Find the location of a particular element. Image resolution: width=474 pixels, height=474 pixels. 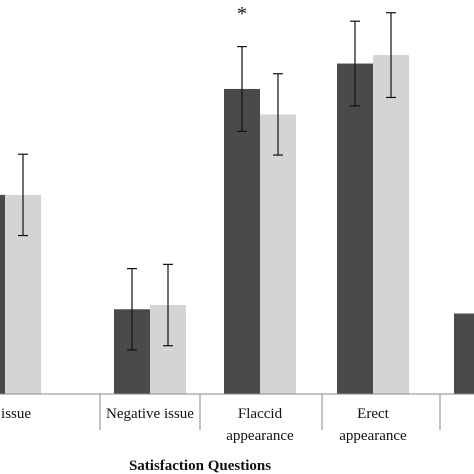

x-tick-label-1-line-1: ive issue is located at coordinates (15, 414).